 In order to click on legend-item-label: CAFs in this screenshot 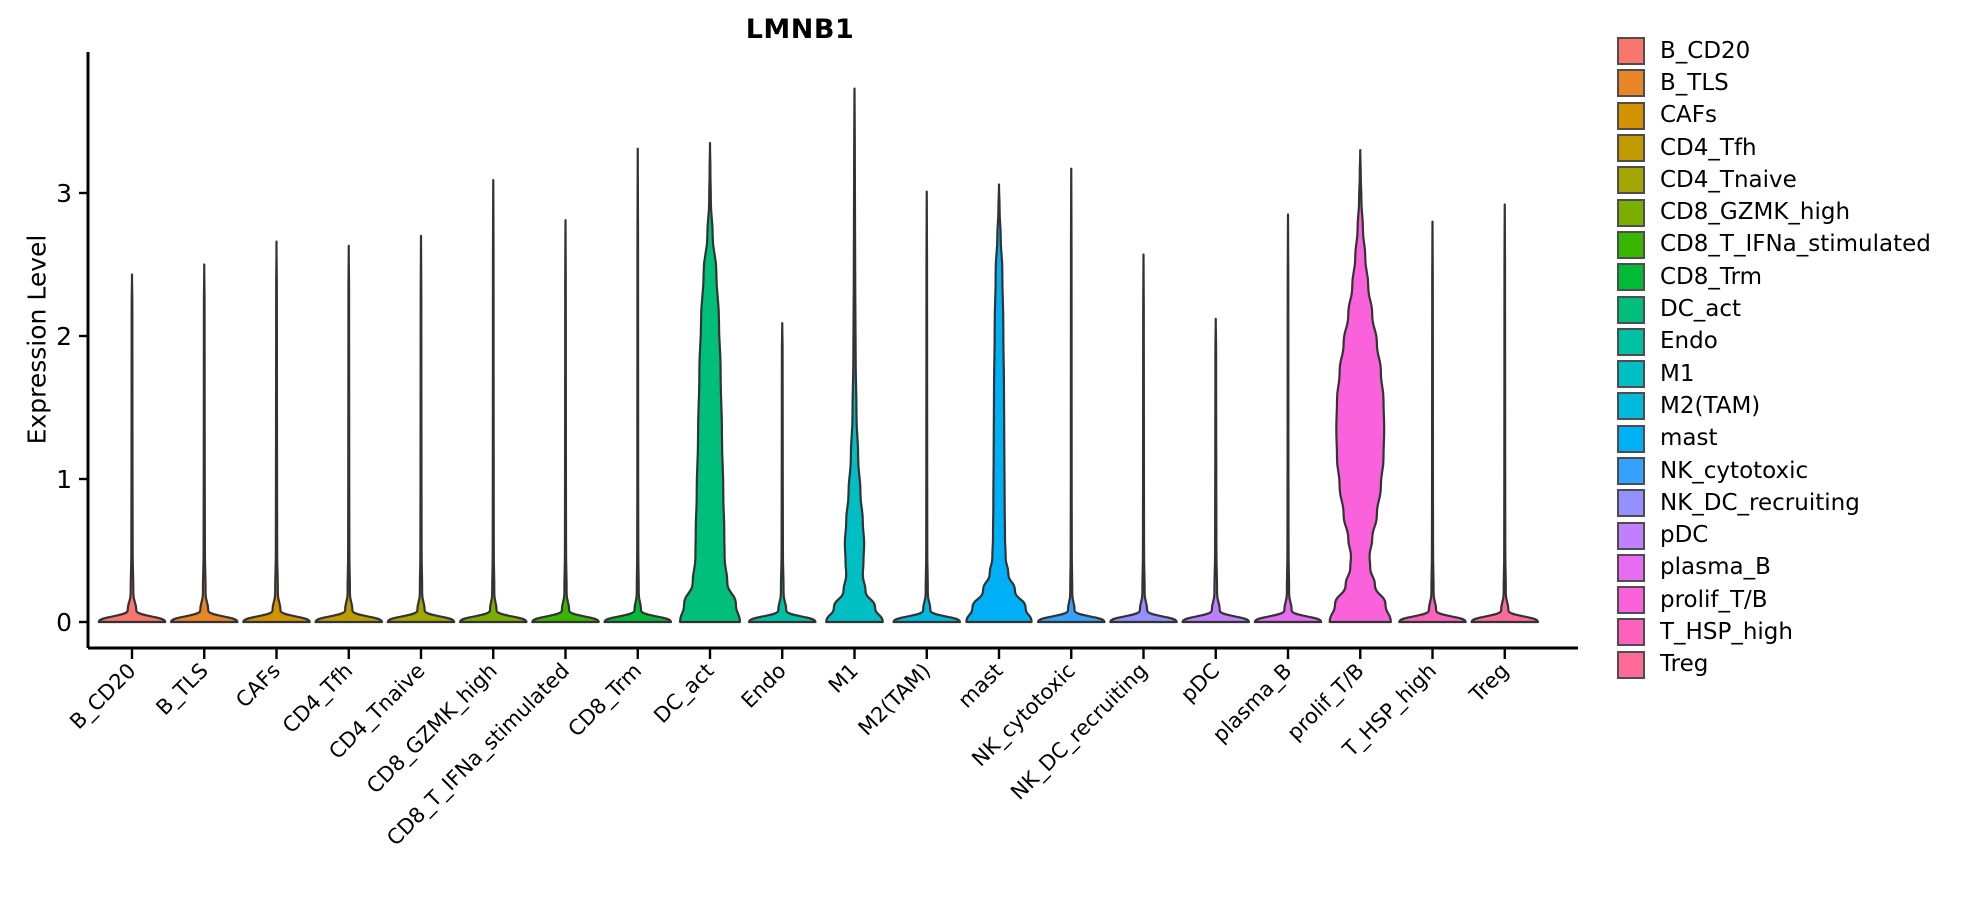, I will do `click(1689, 115)`.